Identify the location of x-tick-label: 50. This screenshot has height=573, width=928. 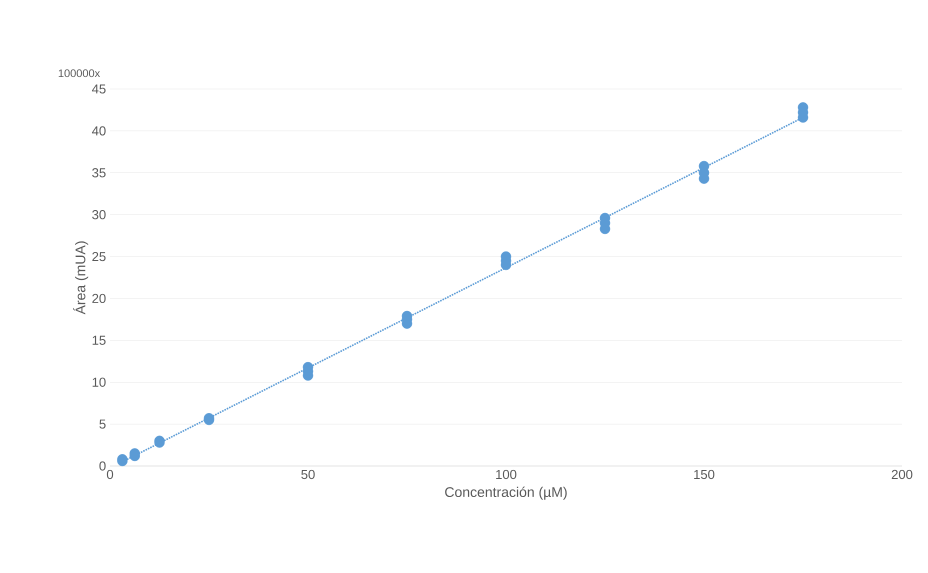
(308, 475).